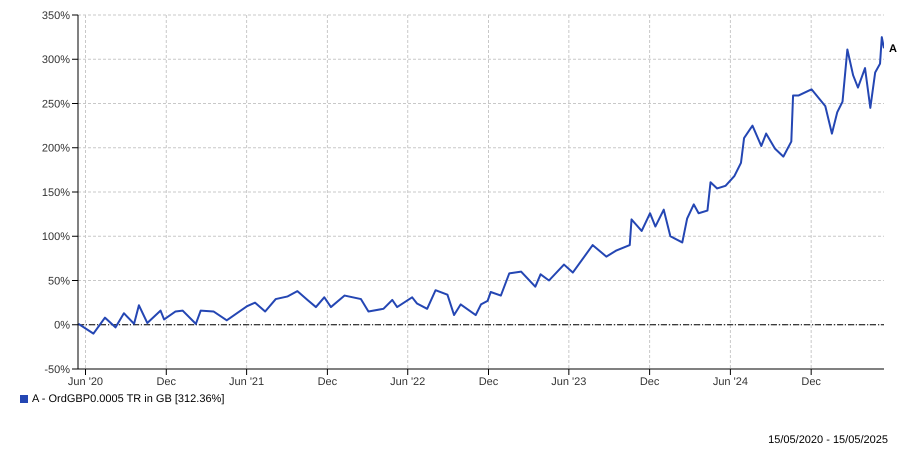 The height and width of the screenshot is (450, 900). What do you see at coordinates (57, 370) in the screenshot?
I see `y-tick-label: -50%` at bounding box center [57, 370].